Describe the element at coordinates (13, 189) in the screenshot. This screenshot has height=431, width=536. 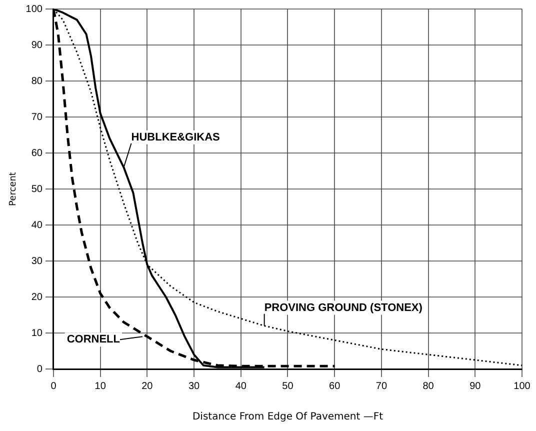
I see `y-axis-title: Percent` at that location.